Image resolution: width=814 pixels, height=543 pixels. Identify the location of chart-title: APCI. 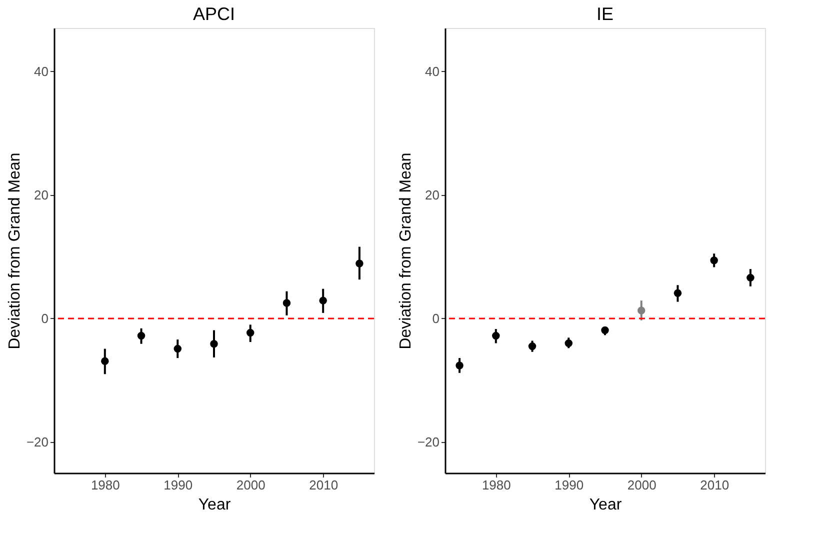
(214, 14).